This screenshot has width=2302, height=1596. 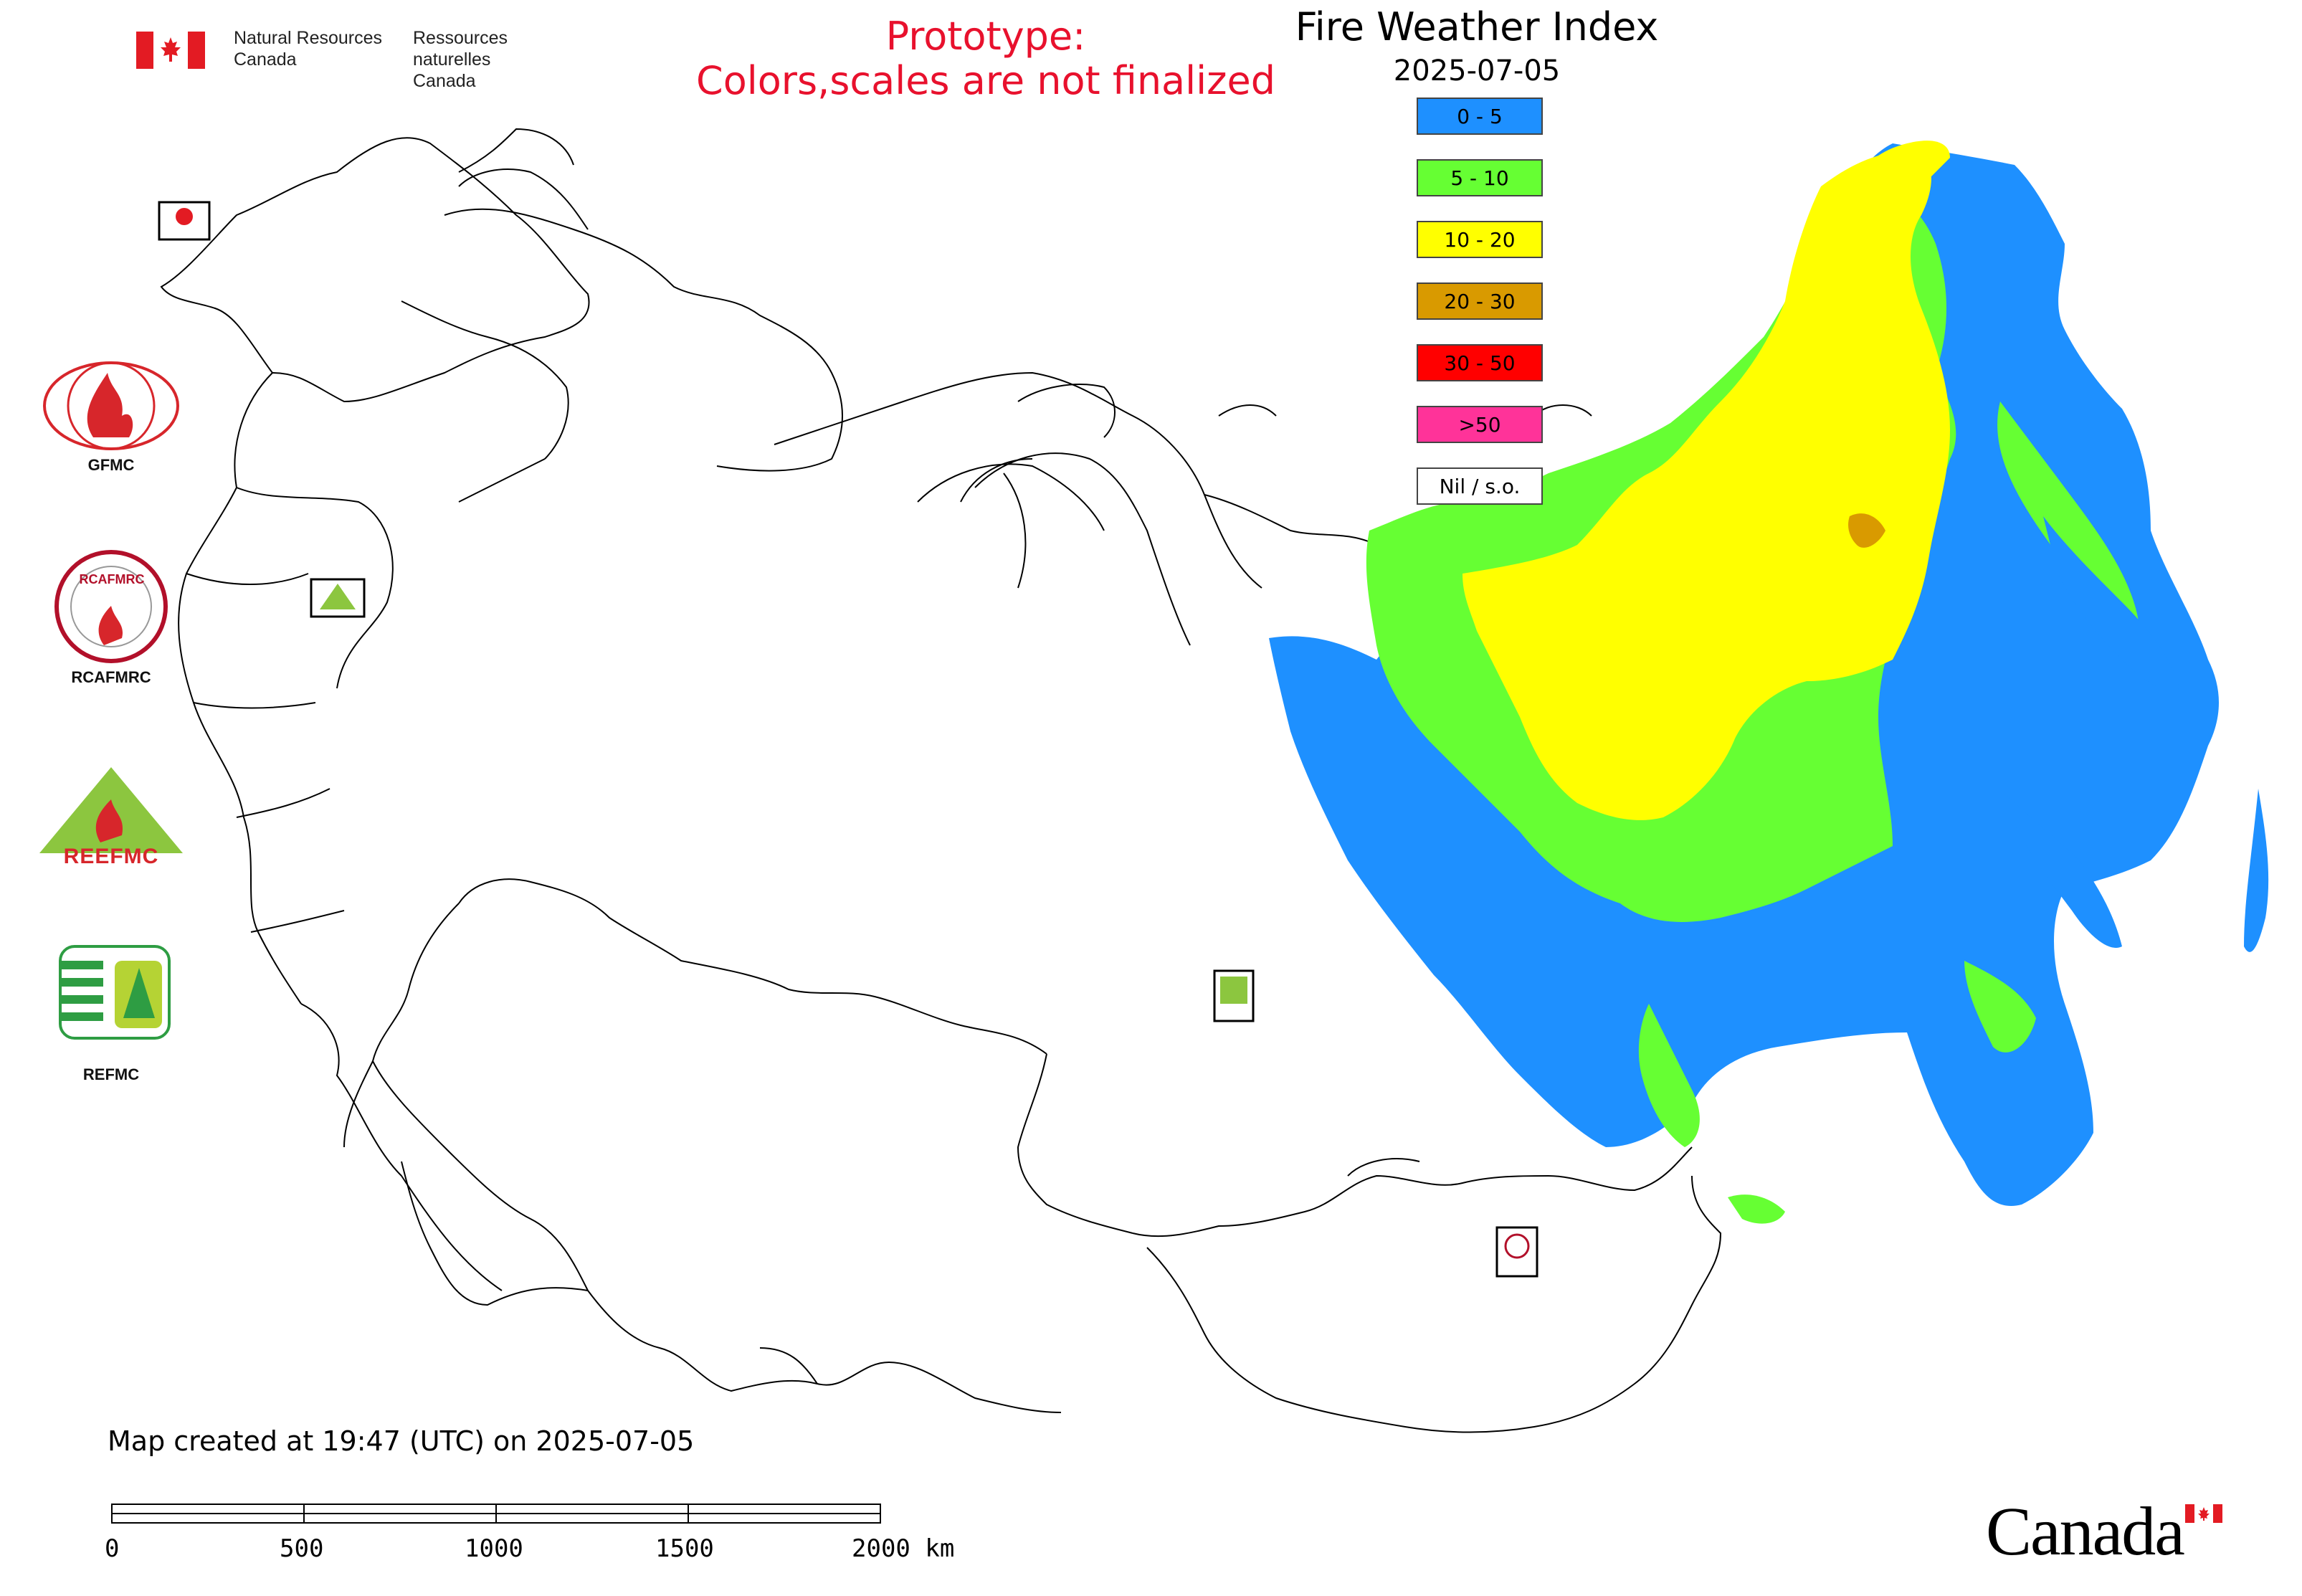 I want to click on scale-bar, so click(x=496, y=1514).